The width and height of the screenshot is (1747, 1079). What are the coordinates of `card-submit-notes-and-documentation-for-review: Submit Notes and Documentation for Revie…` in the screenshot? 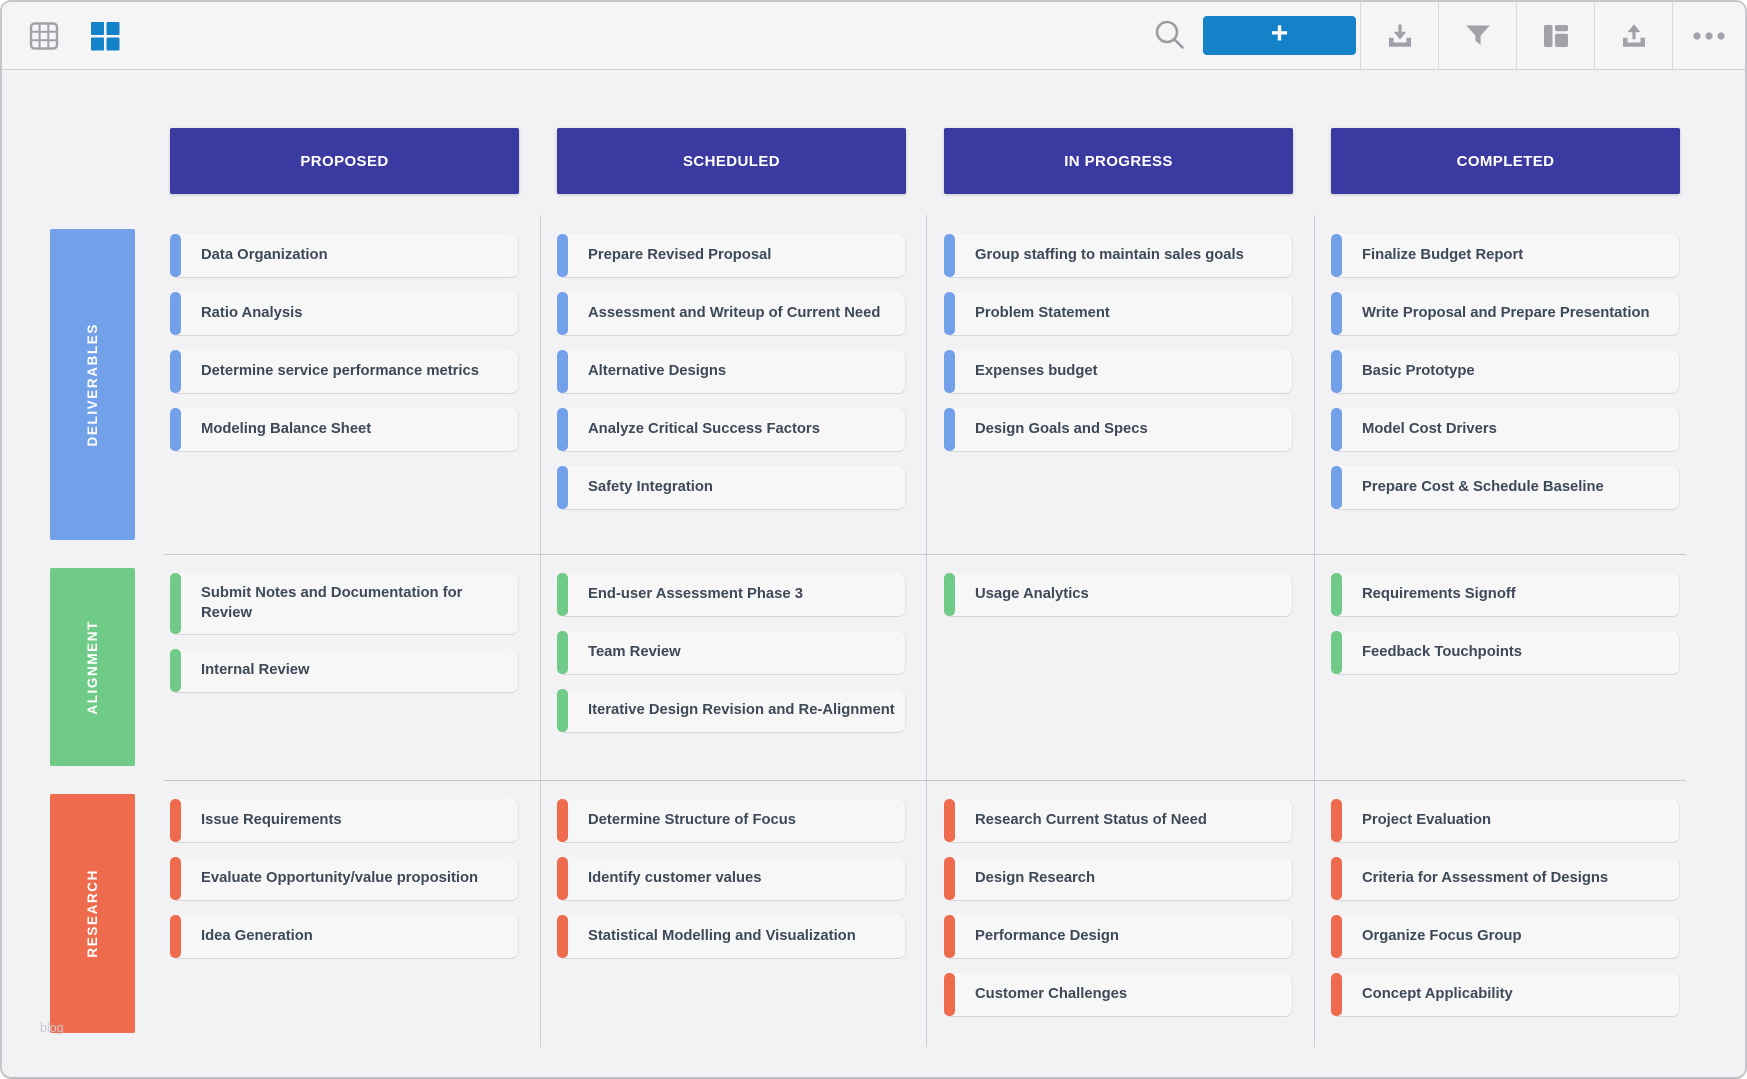 It's located at (344, 604).